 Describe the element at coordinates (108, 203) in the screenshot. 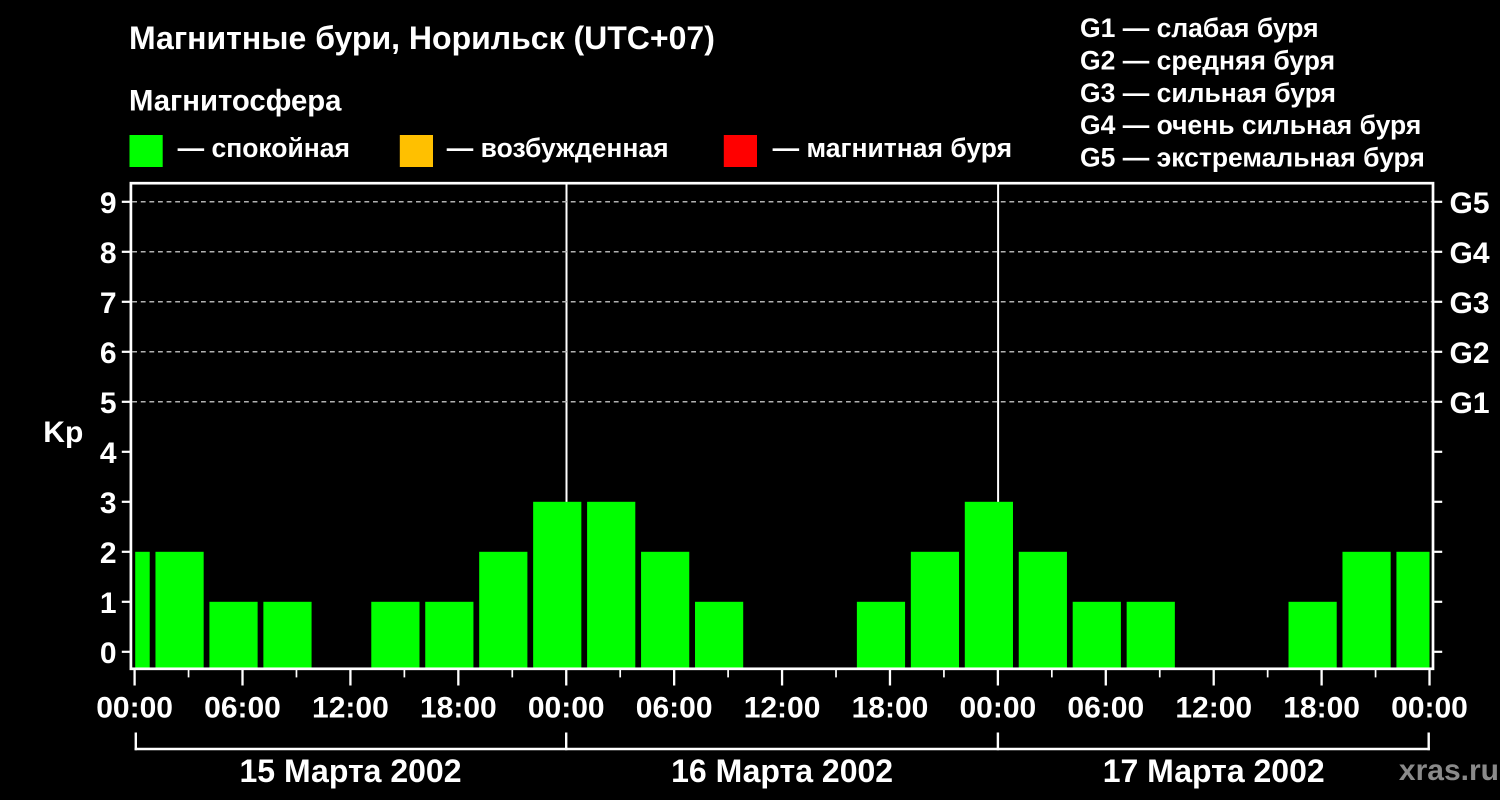

I see `svg-text: 9` at that location.